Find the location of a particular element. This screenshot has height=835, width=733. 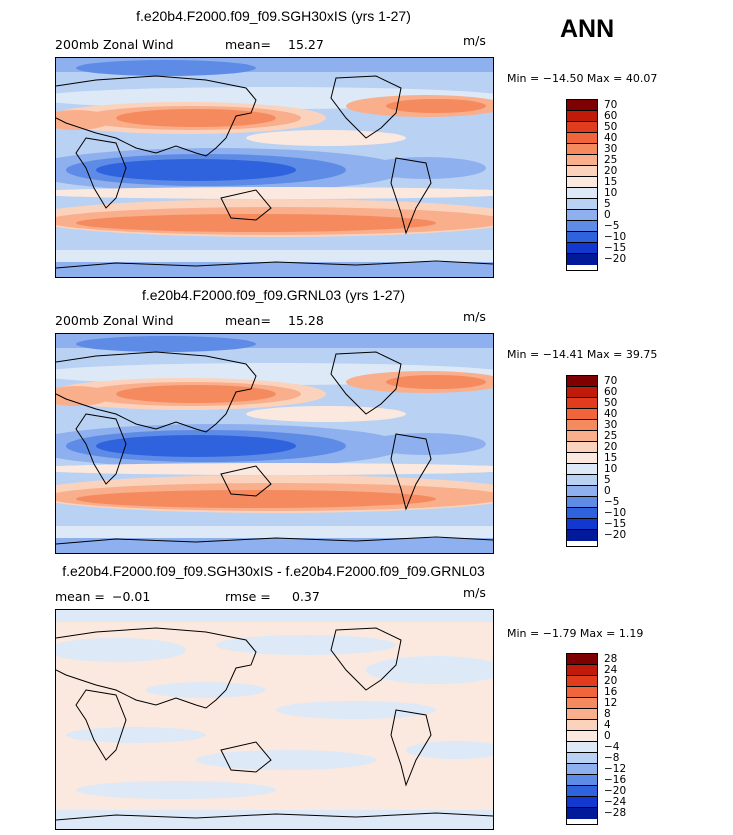

panel2-coast-antarctica is located at coordinates (274, 540).